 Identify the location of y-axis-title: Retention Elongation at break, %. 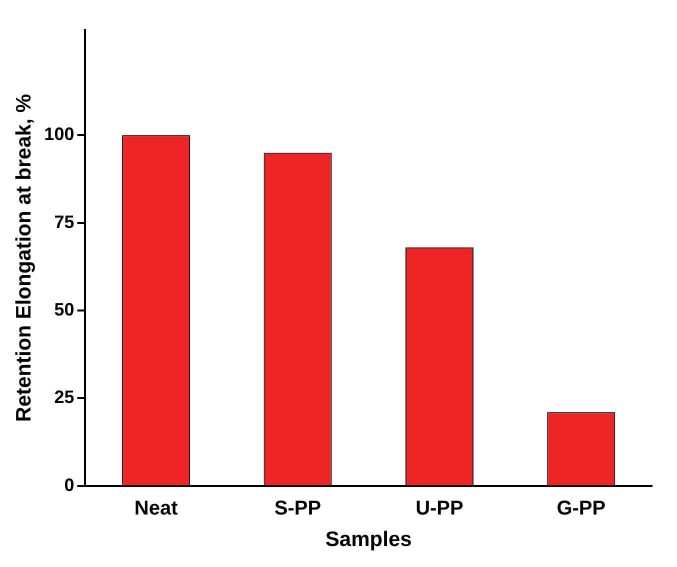
(24, 258).